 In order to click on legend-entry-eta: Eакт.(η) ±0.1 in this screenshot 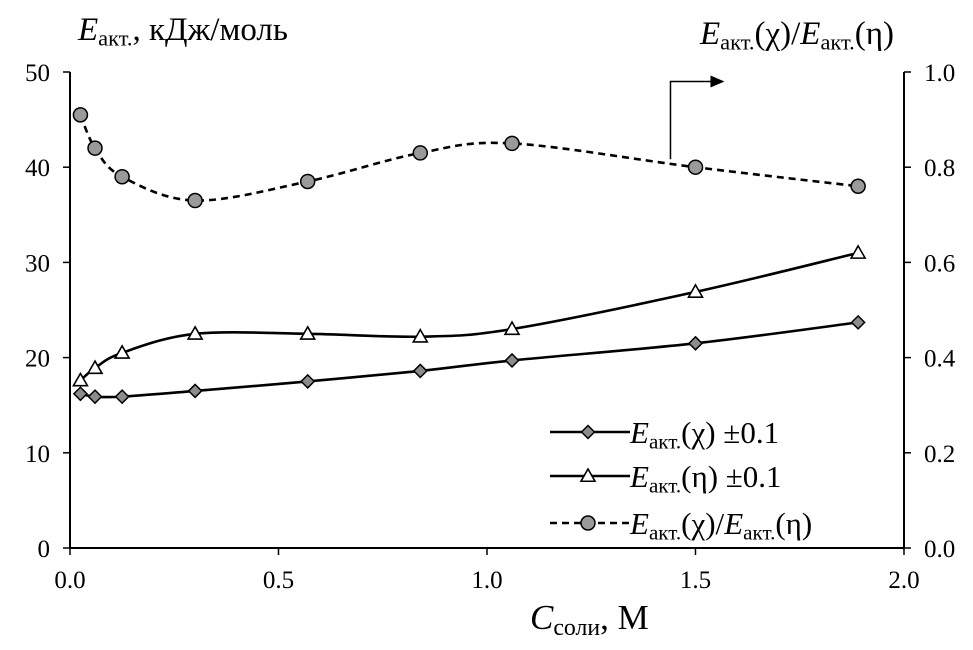, I will do `click(706, 478)`.